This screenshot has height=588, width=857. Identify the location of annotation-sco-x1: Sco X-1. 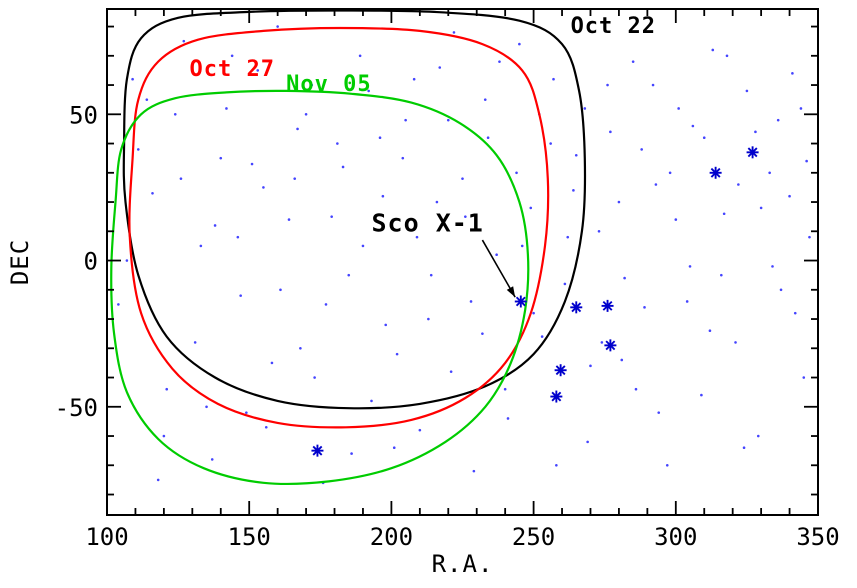
(427, 222).